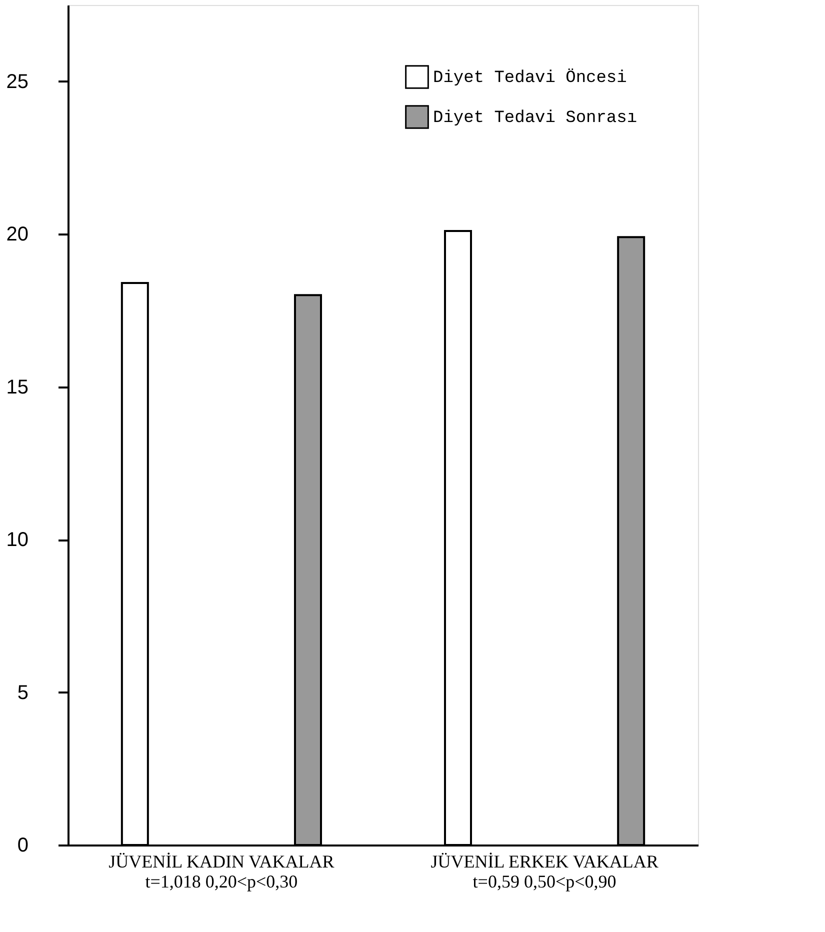 Image resolution: width=825 pixels, height=932 pixels. Describe the element at coordinates (530, 78) in the screenshot. I see `legend-label: Diyet Tedavi Öncesi` at that location.